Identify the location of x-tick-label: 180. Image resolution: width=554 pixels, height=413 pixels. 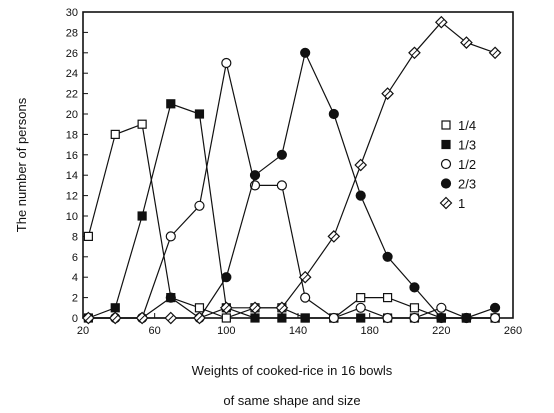
(369, 331).